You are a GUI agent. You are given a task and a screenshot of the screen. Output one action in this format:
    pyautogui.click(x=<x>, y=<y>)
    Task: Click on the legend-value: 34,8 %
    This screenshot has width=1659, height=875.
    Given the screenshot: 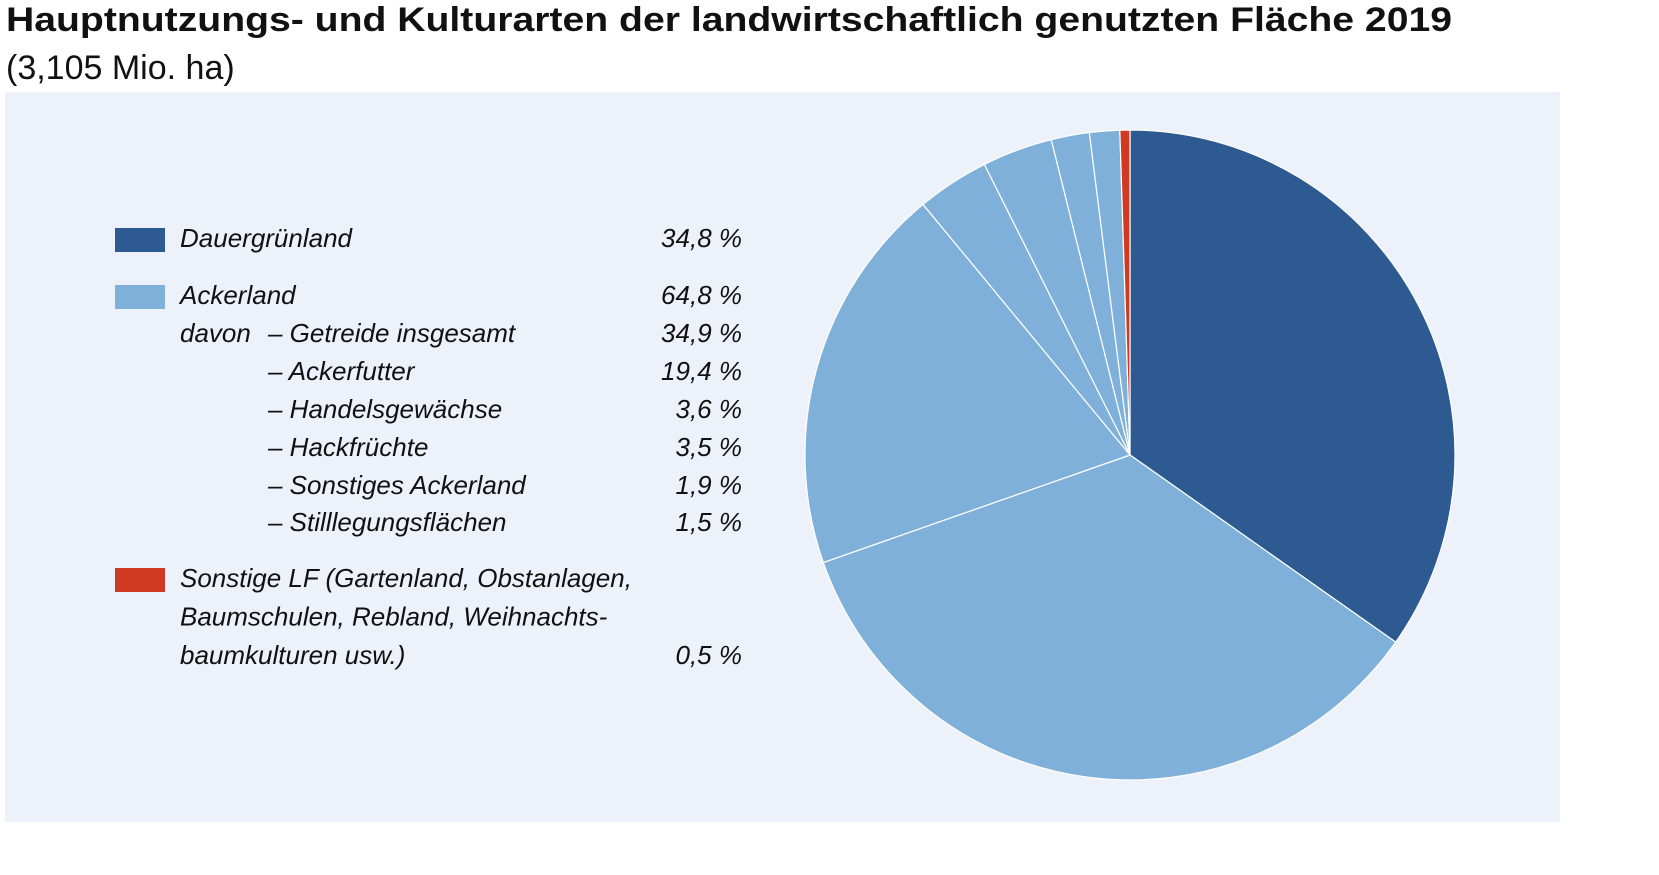 What is the action you would take?
    pyautogui.click(x=701, y=238)
    